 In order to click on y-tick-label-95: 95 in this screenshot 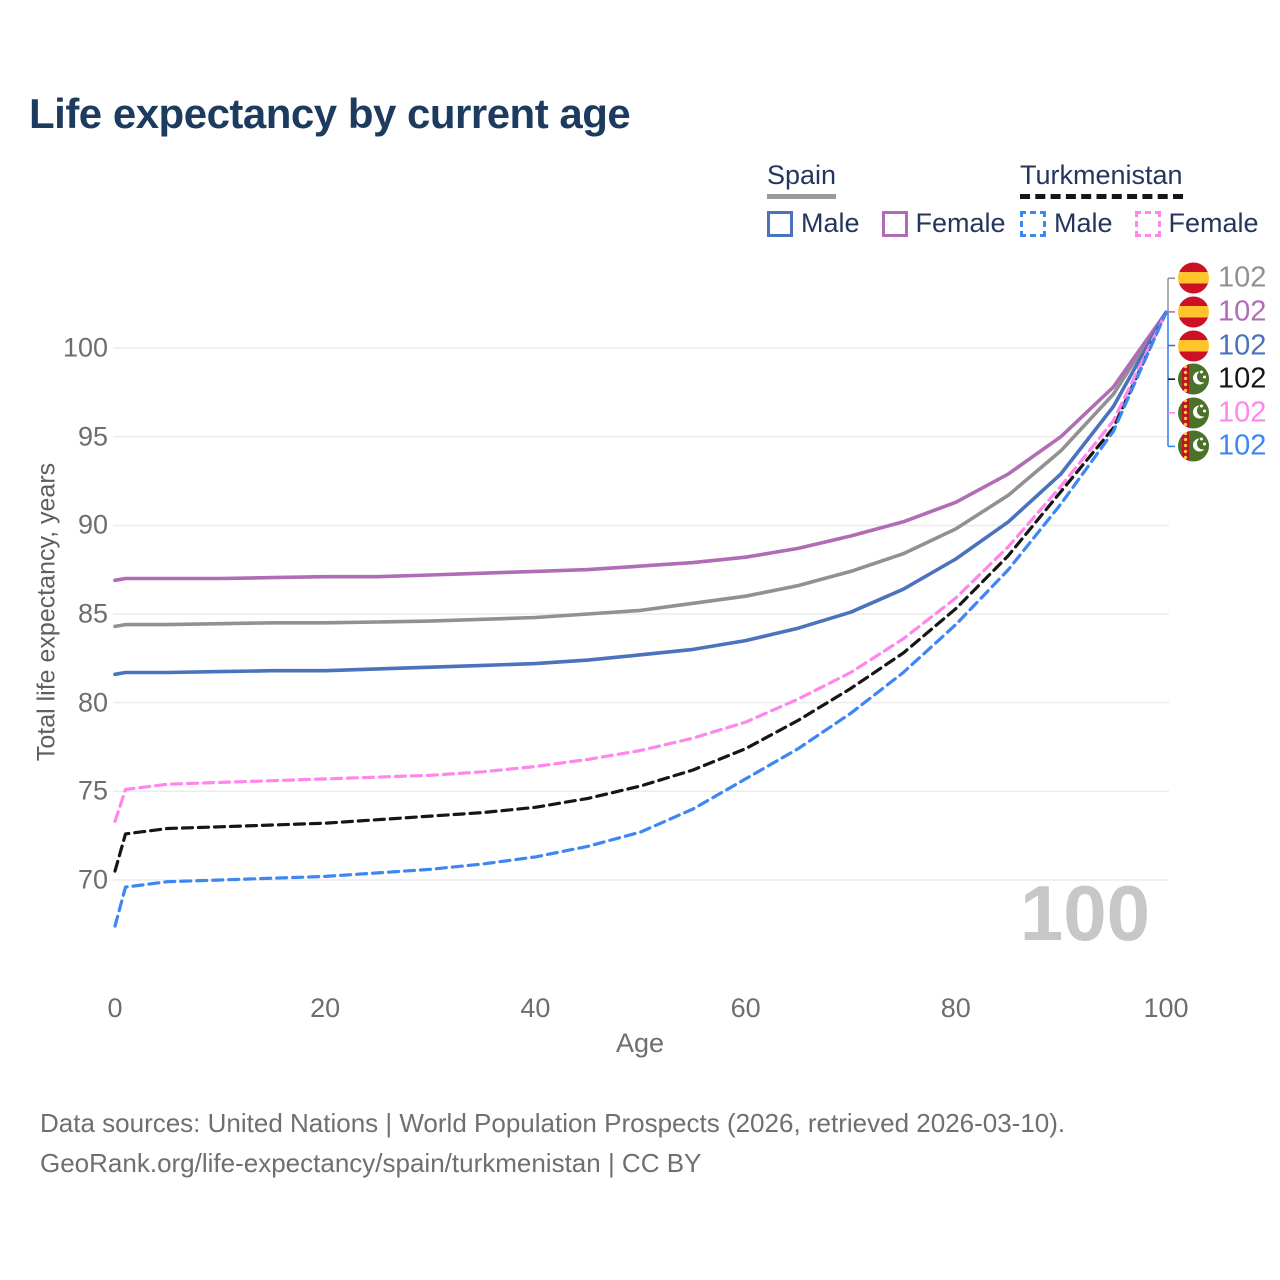, I will do `click(92, 436)`.